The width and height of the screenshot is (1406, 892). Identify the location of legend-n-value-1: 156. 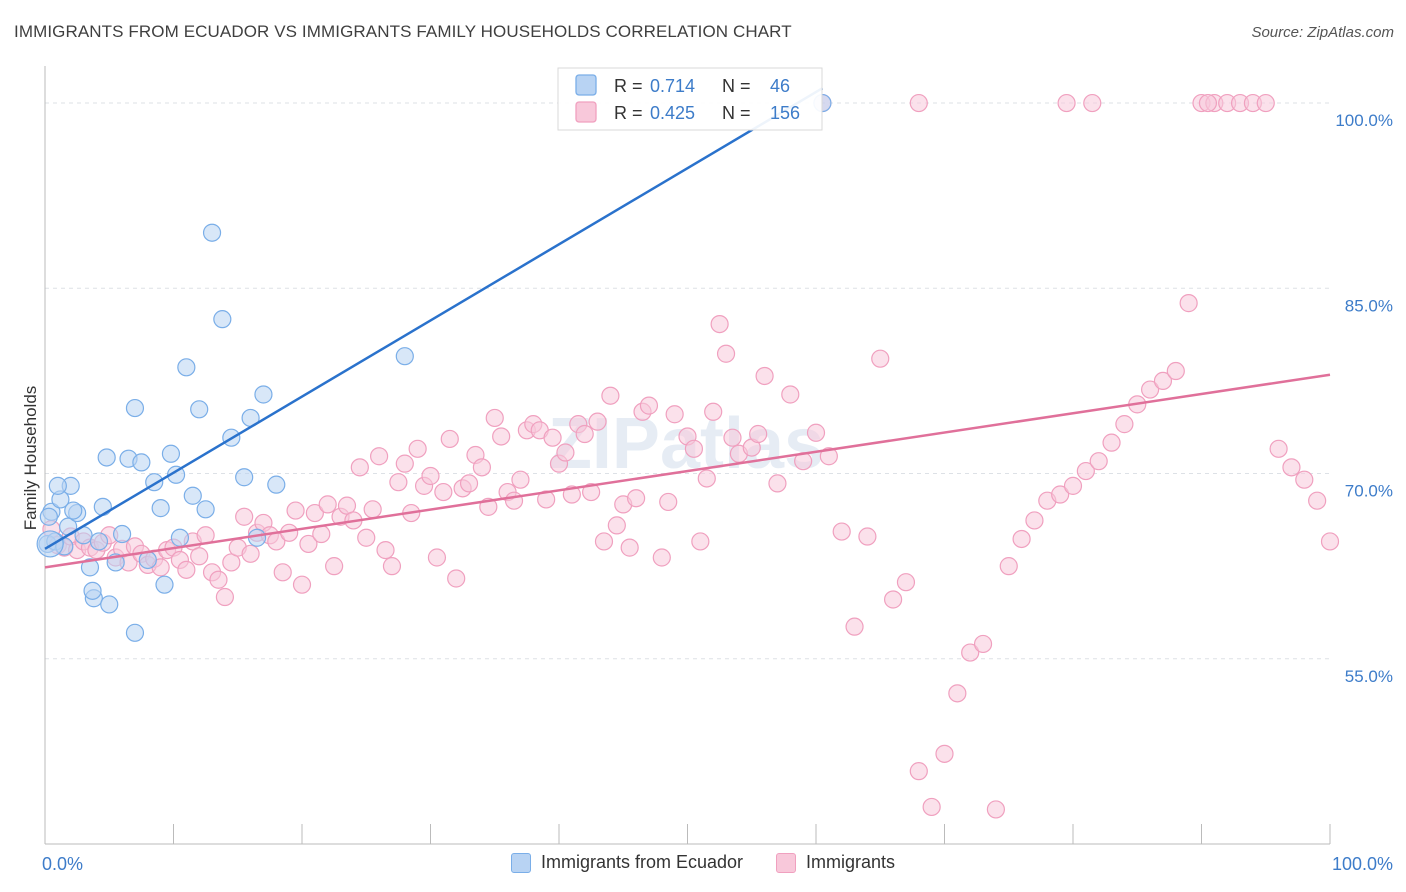
(785, 113).